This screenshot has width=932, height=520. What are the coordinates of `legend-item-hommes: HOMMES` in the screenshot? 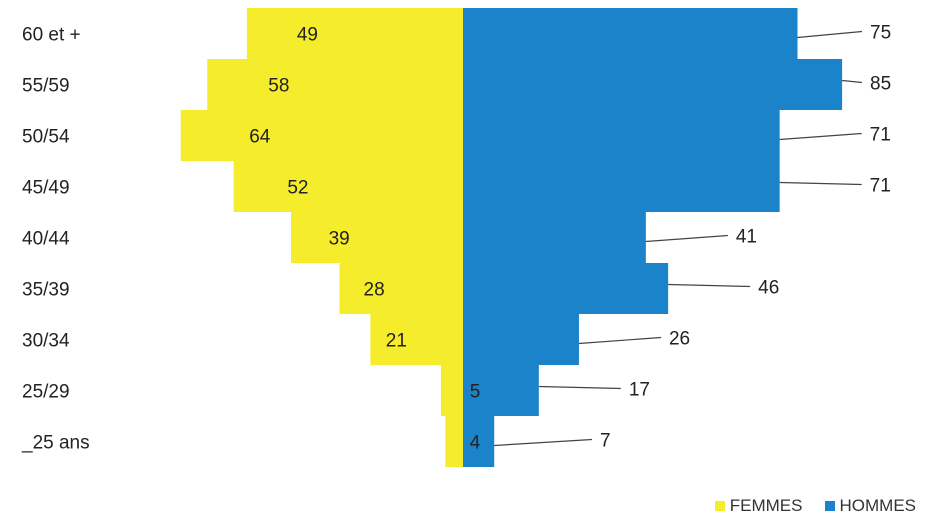 It's located at (870, 506).